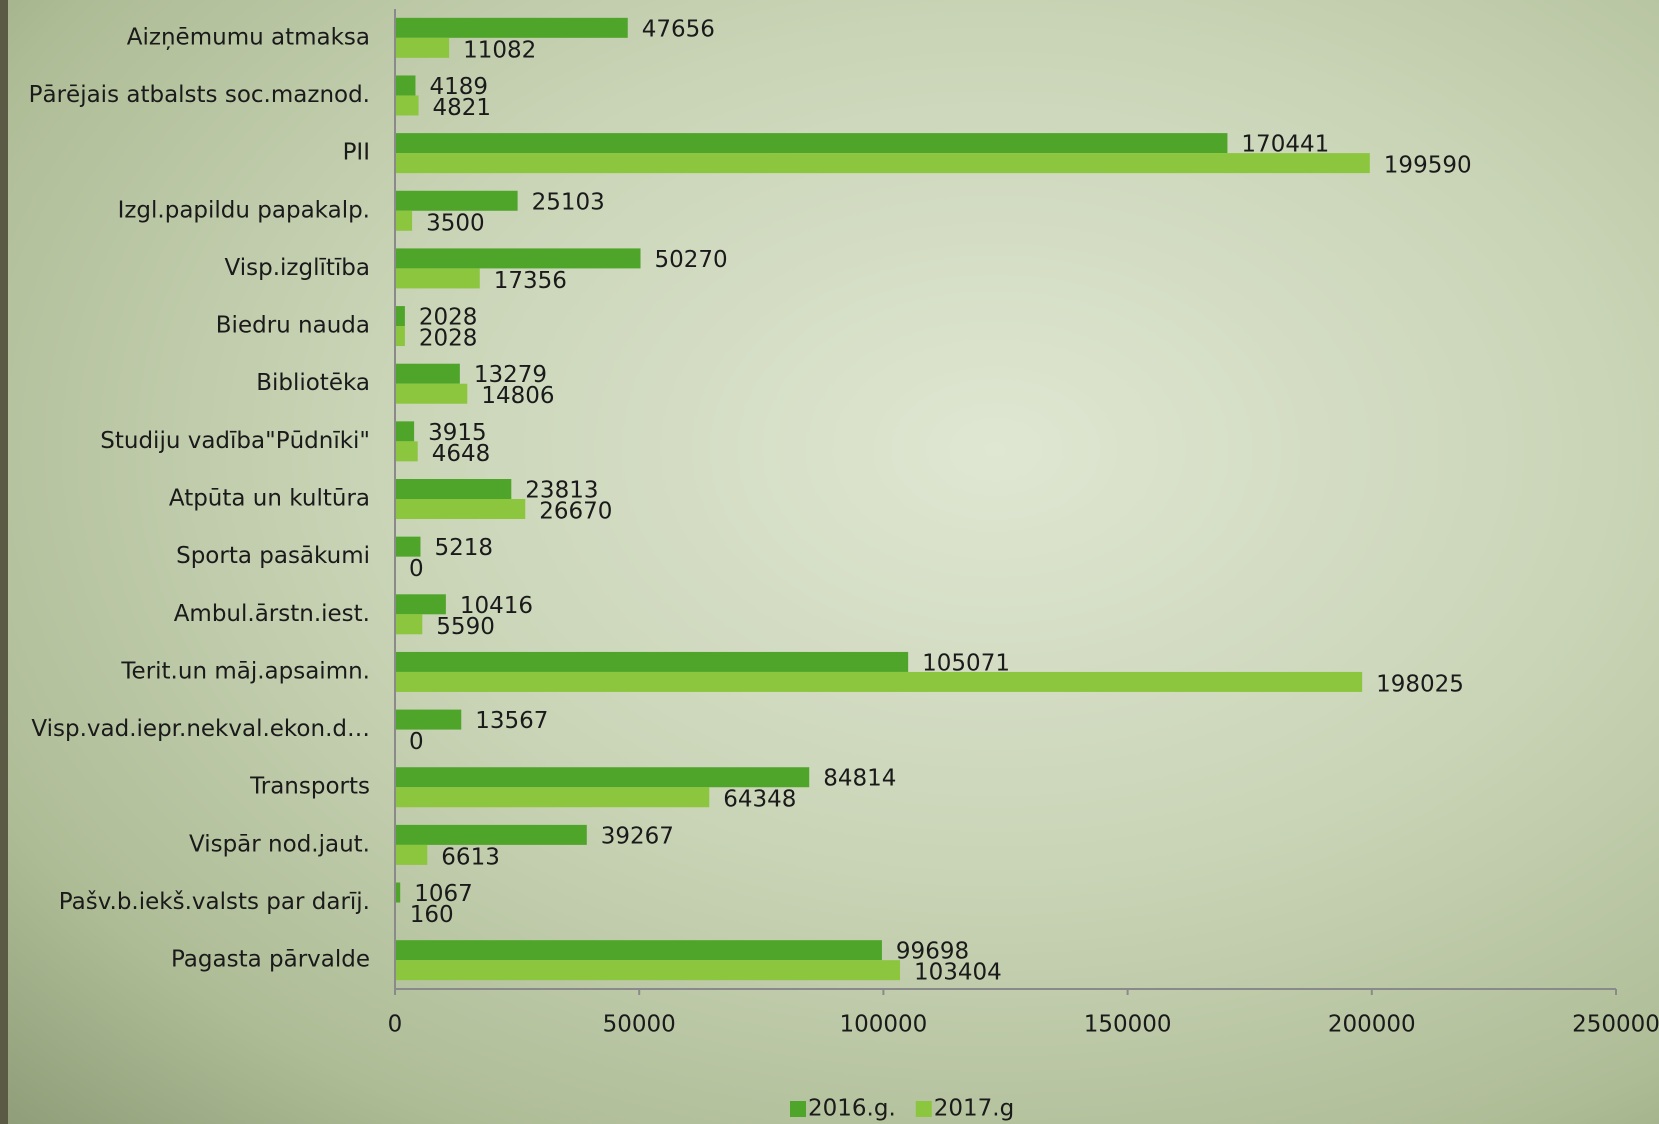  Describe the element at coordinates (463, 548) in the screenshot. I see `value-label: 5218` at that location.